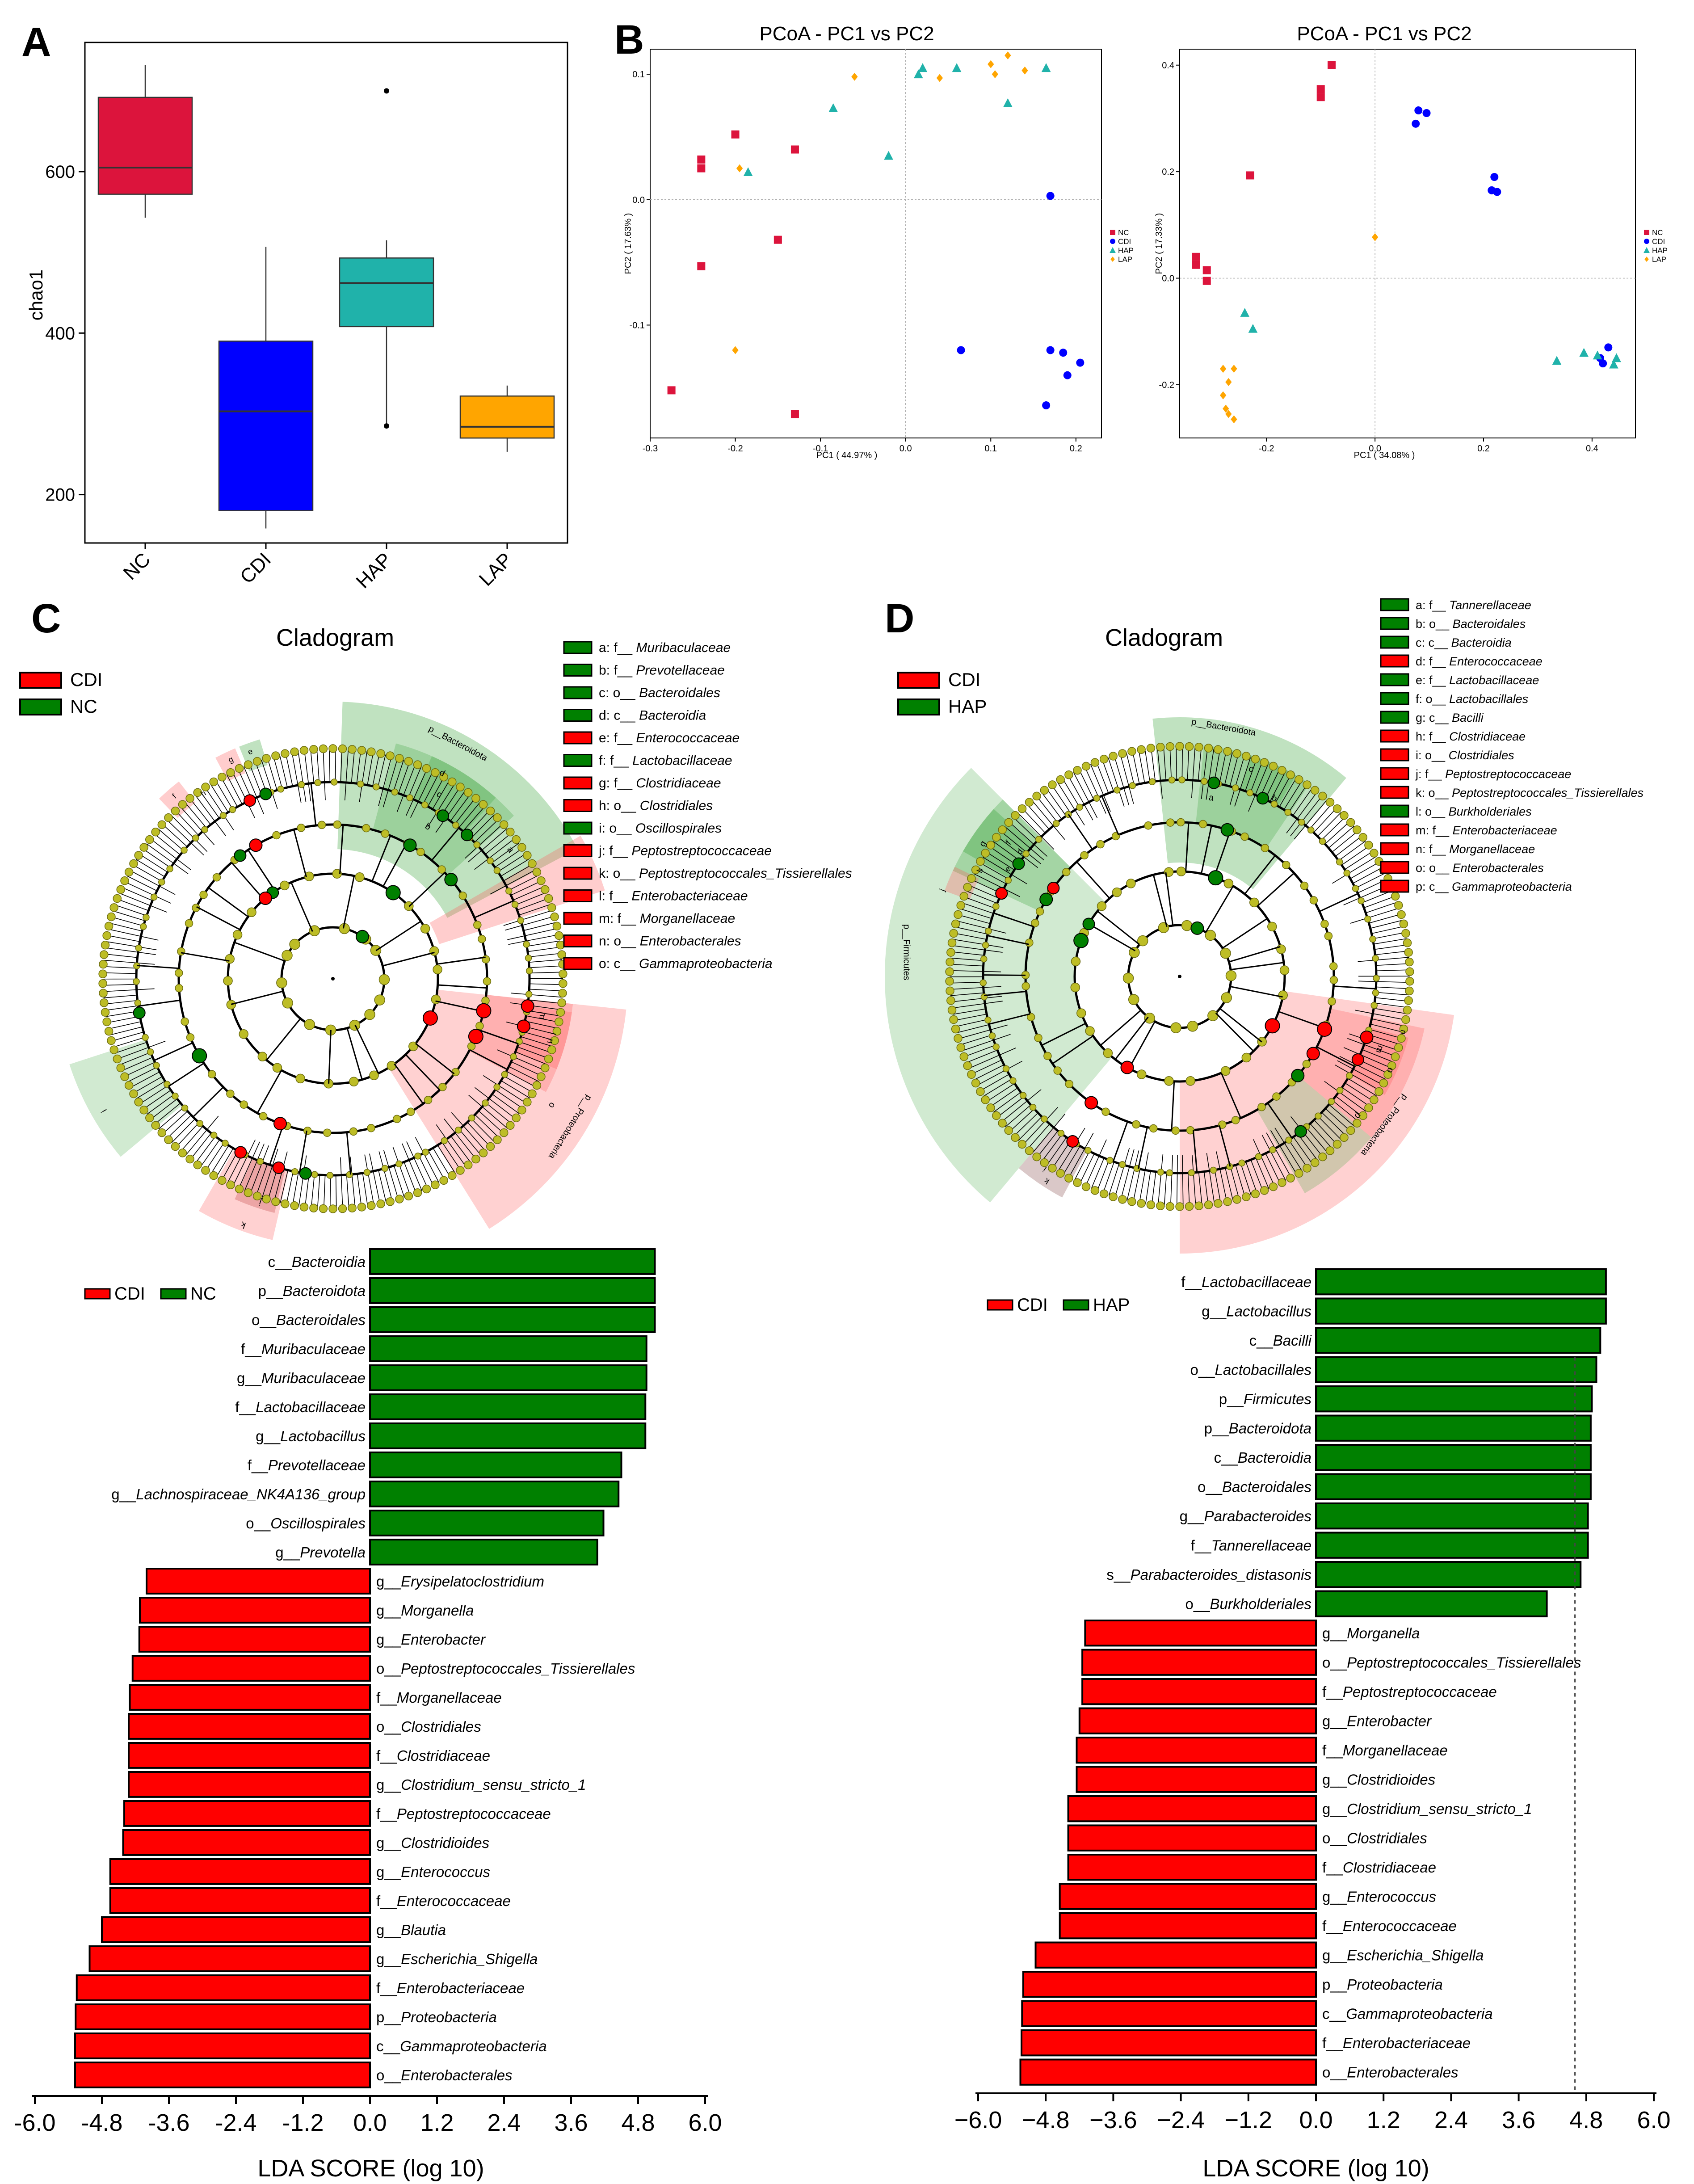  Describe the element at coordinates (1488, 699) in the screenshot. I see `clade-legend-taxon: Lactobacillales` at that location.